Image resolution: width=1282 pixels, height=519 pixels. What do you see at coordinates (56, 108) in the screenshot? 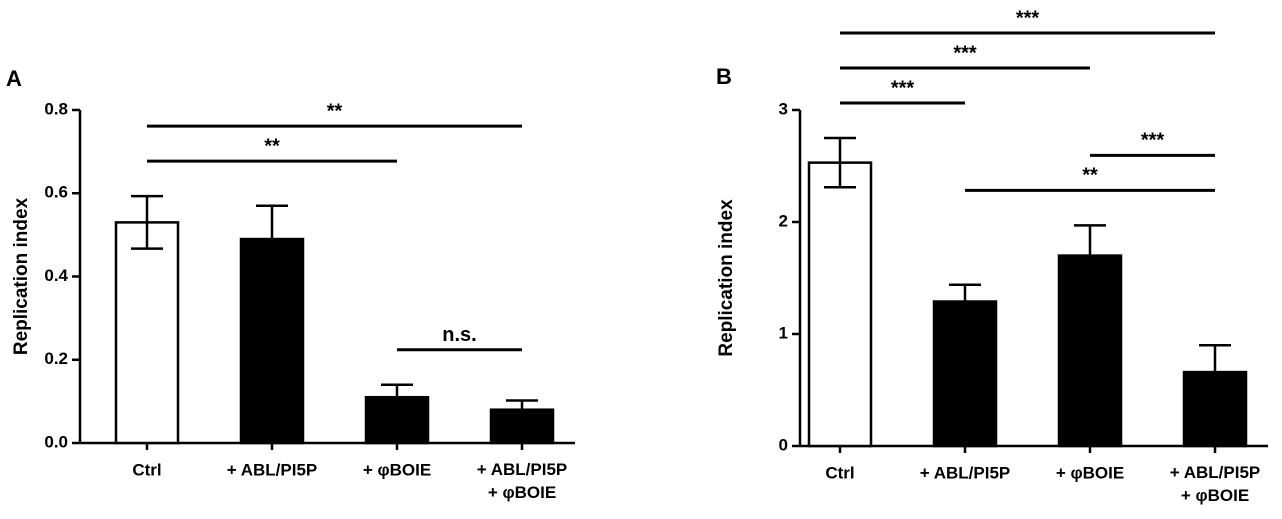
I see `y-tick-label: 0.8` at bounding box center [56, 108].